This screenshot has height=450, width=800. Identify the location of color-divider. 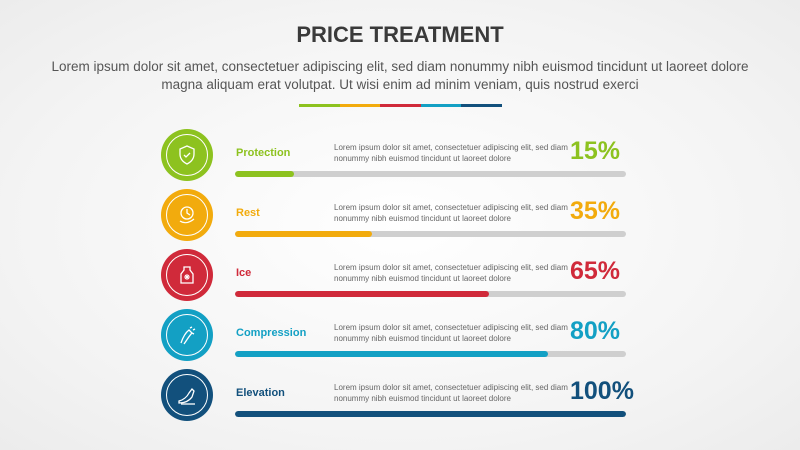
(400, 105).